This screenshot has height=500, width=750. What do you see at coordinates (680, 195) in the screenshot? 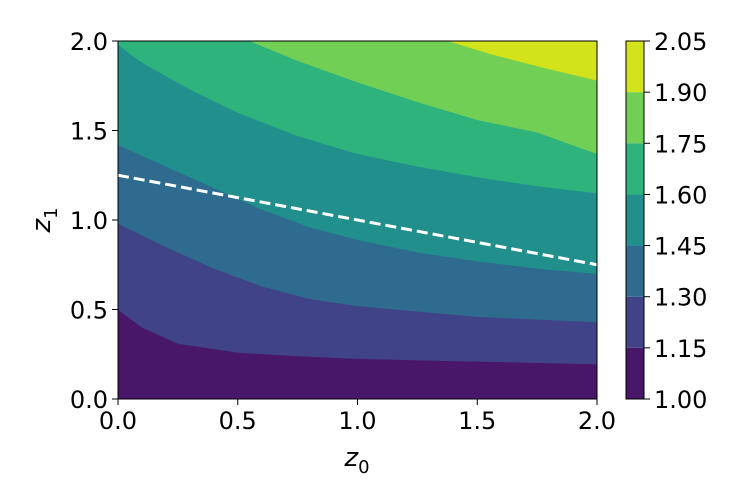
I see `colorbar-tick-label: 1.60` at bounding box center [680, 195].